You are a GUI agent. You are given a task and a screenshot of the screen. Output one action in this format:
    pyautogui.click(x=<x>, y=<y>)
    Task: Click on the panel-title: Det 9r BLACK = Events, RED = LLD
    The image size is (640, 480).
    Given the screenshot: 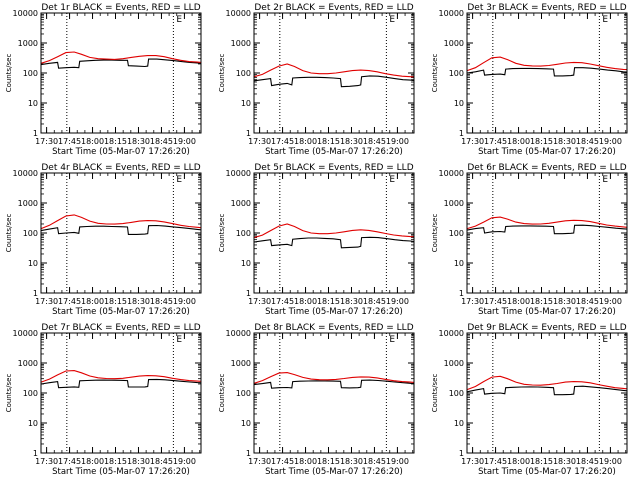 What is the action you would take?
    pyautogui.click(x=546, y=328)
    